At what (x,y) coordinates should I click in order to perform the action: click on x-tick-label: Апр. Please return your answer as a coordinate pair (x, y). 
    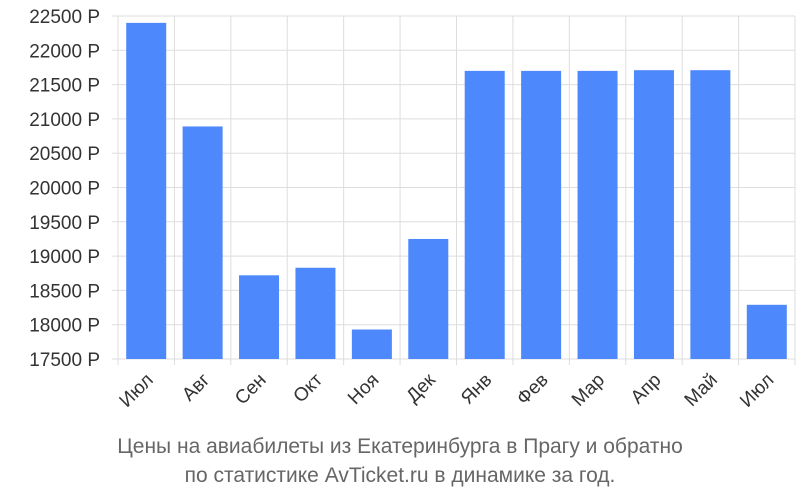
    Looking at the image, I should click on (646, 389).